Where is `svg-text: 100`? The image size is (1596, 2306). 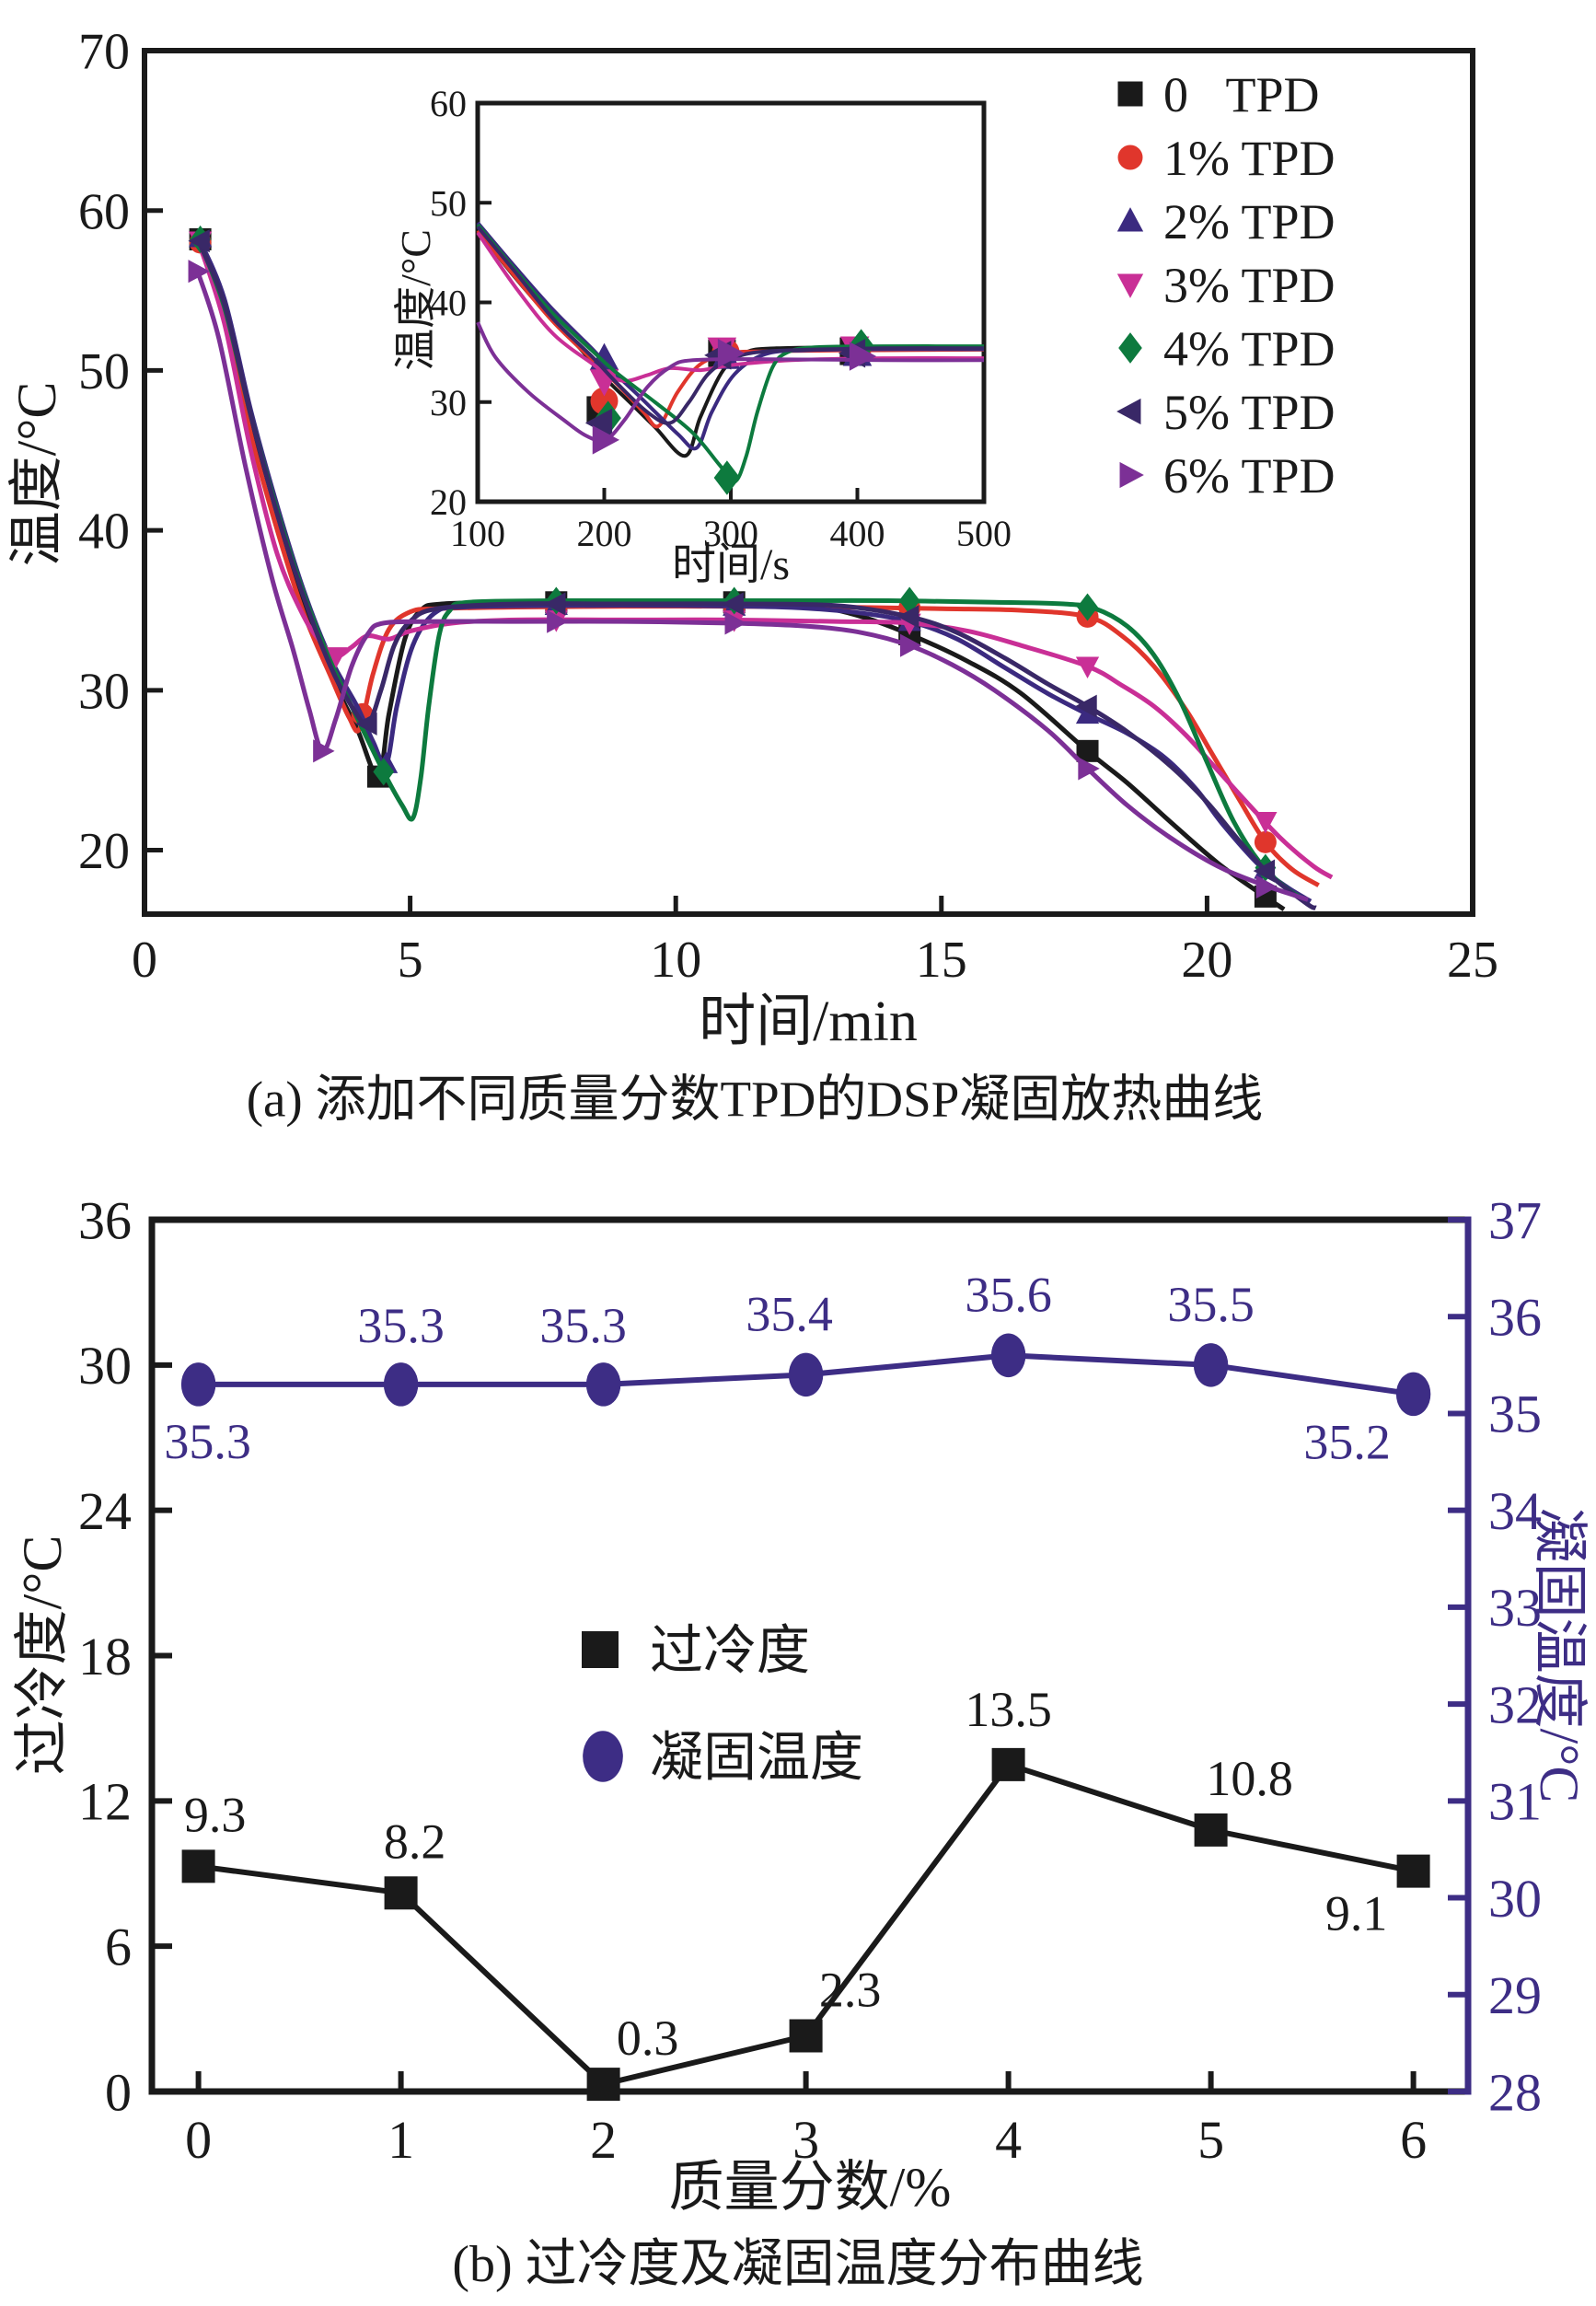 svg-text: 100 is located at coordinates (477, 533).